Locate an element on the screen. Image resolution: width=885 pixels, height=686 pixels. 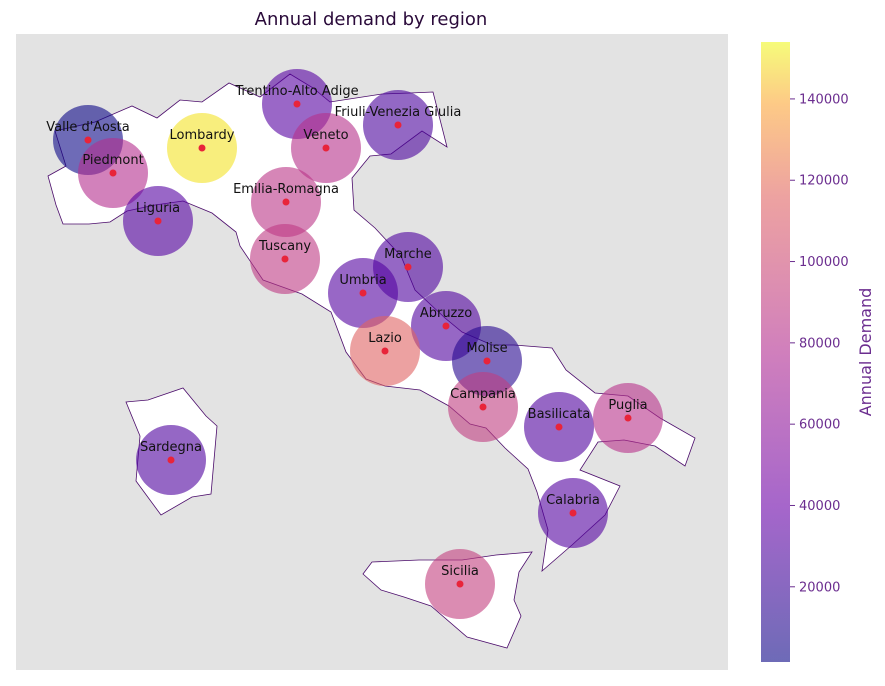
region-point-friuli-venezia-giulia is located at coordinates (398, 125).